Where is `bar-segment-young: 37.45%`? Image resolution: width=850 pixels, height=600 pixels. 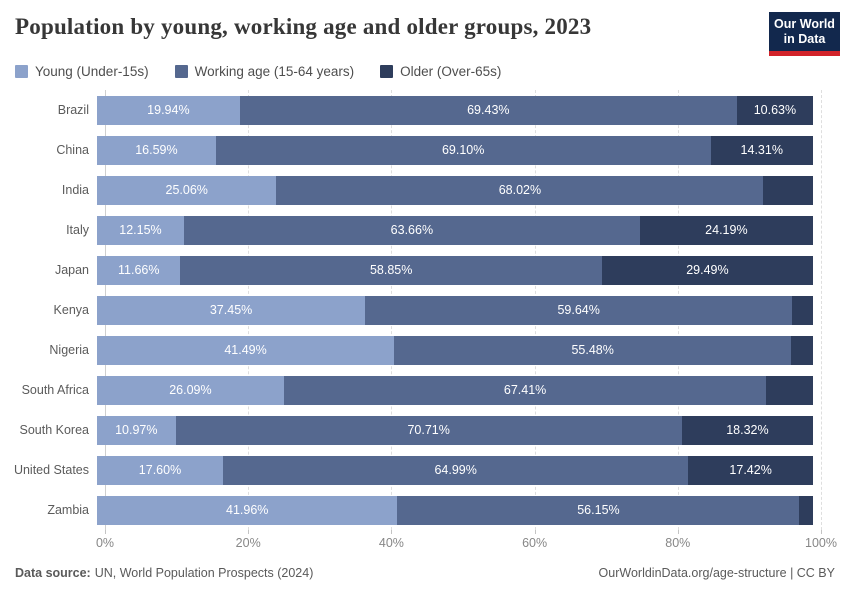 bar-segment-young: 37.45% is located at coordinates (231, 310).